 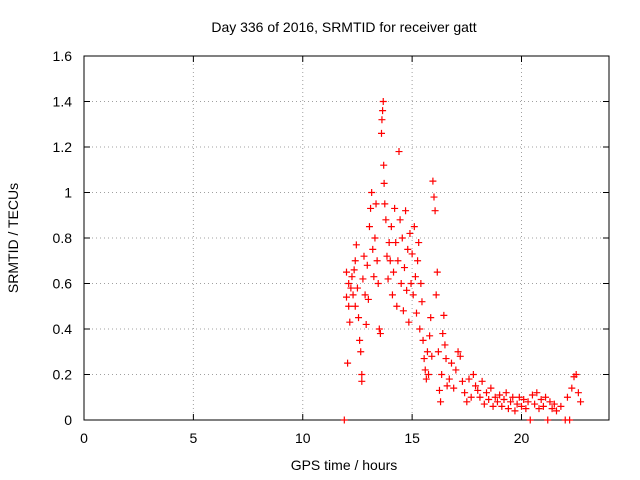 What do you see at coordinates (68, 193) in the screenshot?
I see `y-tick-label: 1` at bounding box center [68, 193].